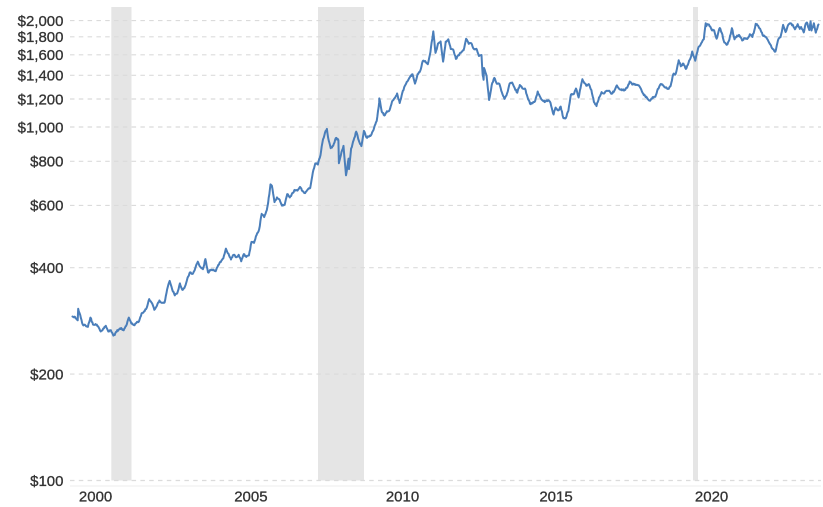 The width and height of the screenshot is (823, 507). Describe the element at coordinates (41, 76) in the screenshot. I see `svg-text: $1,400` at that location.